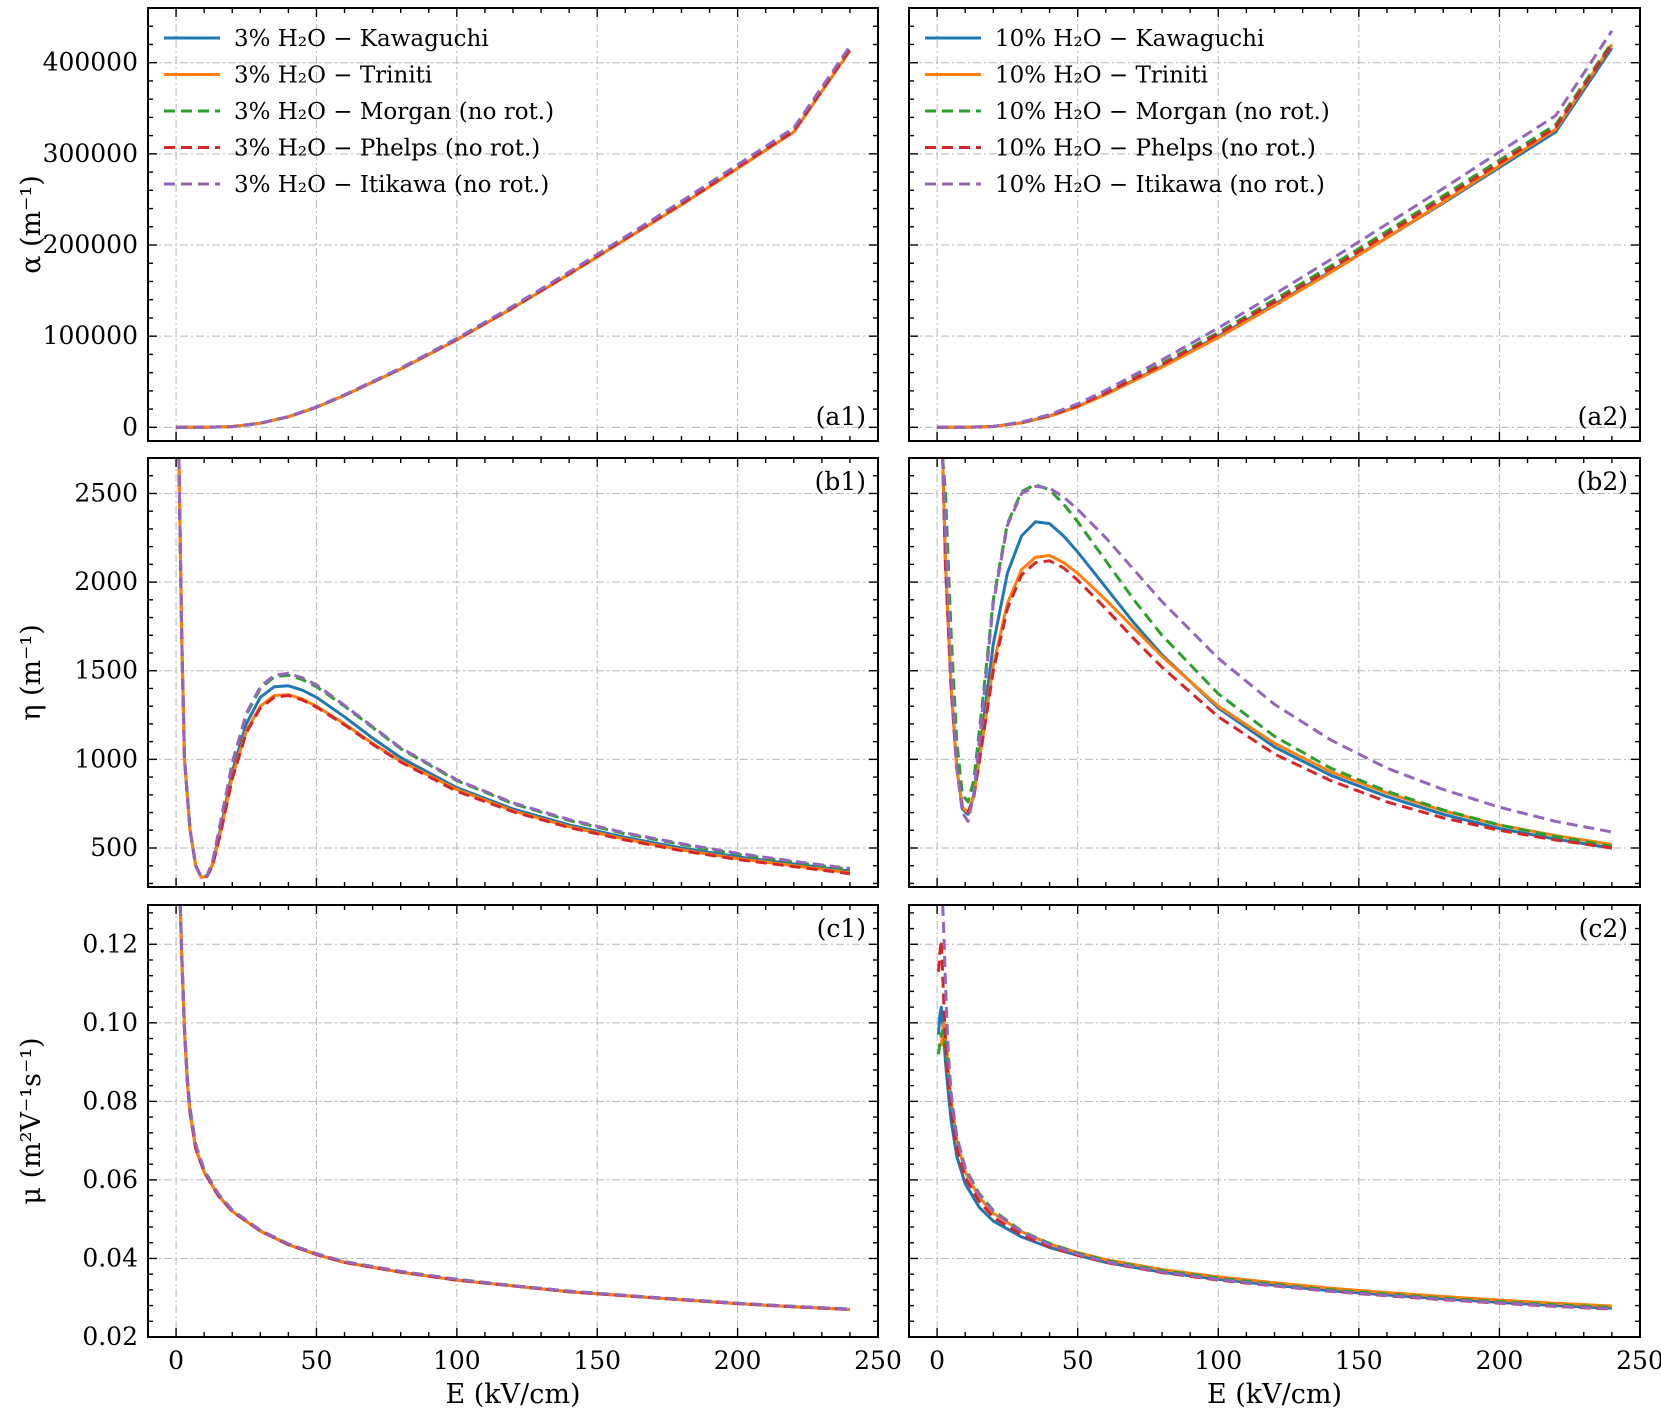 This screenshot has height=1415, width=1661. Describe the element at coordinates (1603, 928) in the screenshot. I see `panel-tag: (c2)` at that location.